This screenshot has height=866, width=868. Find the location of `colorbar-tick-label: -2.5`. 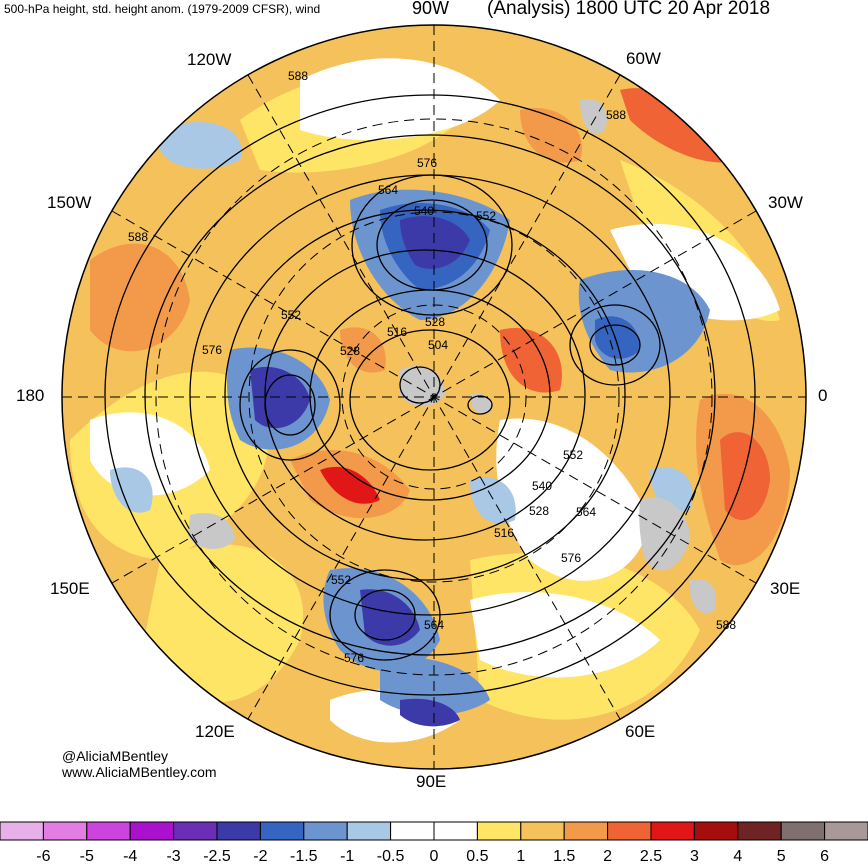

colorbar-tick-label: -2.5 is located at coordinates (217, 856).